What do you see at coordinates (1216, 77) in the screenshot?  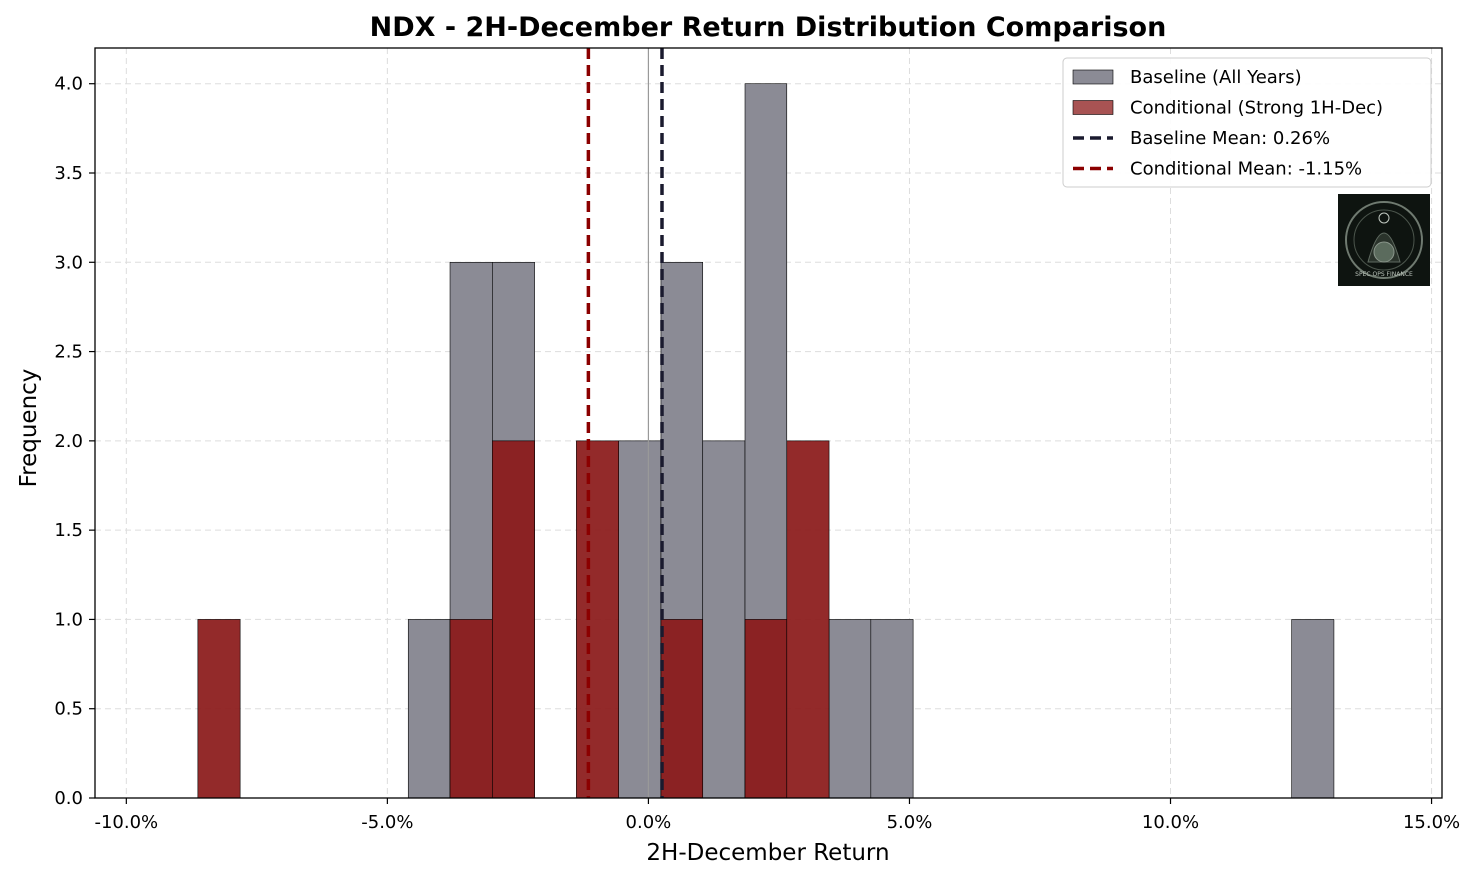 I see `legend-baseline-label: Baseline (All Years)` at bounding box center [1216, 77].